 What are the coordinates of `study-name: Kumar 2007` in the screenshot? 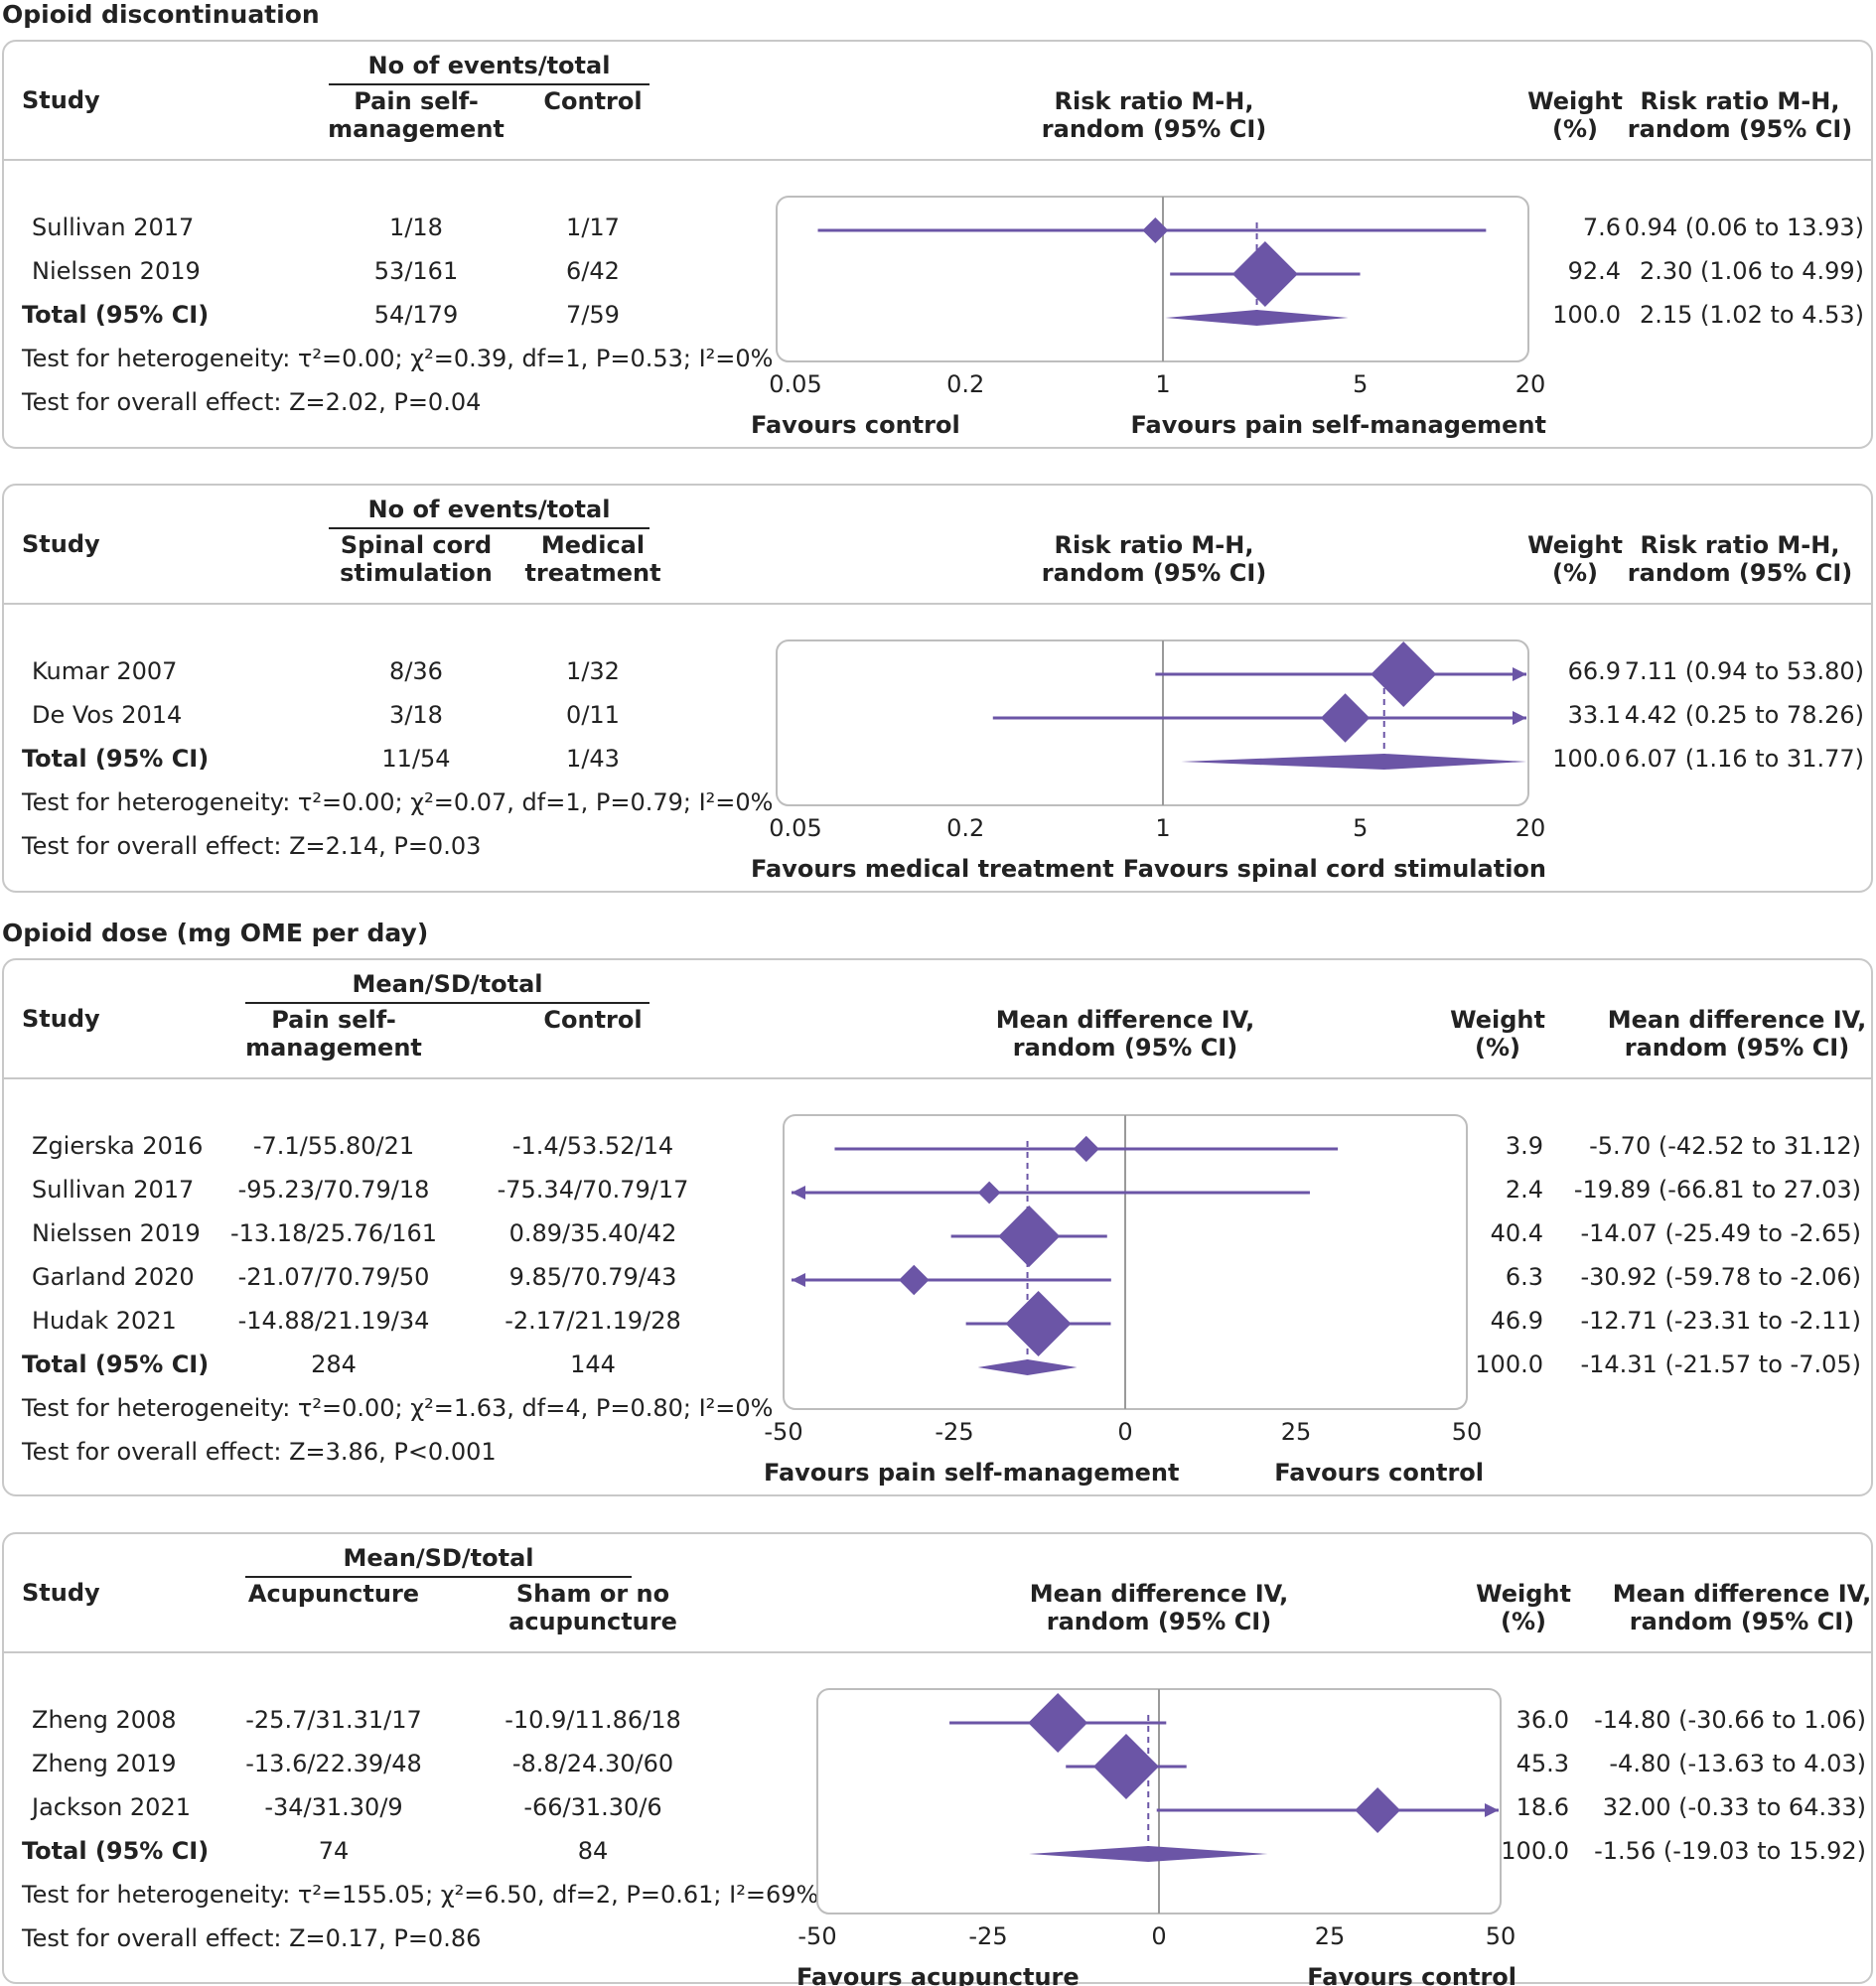 It's located at (105, 671).